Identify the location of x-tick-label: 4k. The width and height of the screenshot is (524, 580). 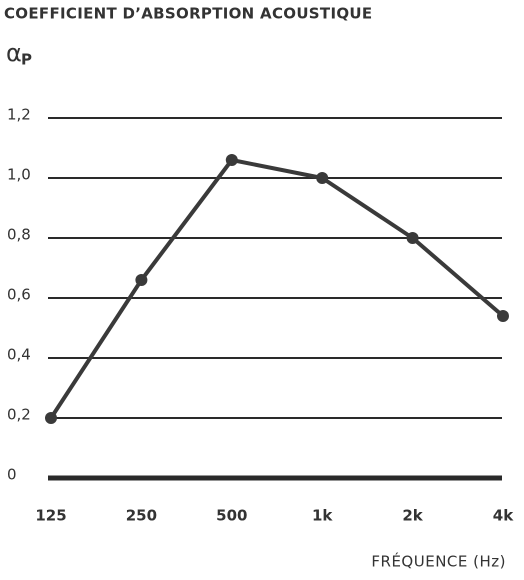
(503, 516).